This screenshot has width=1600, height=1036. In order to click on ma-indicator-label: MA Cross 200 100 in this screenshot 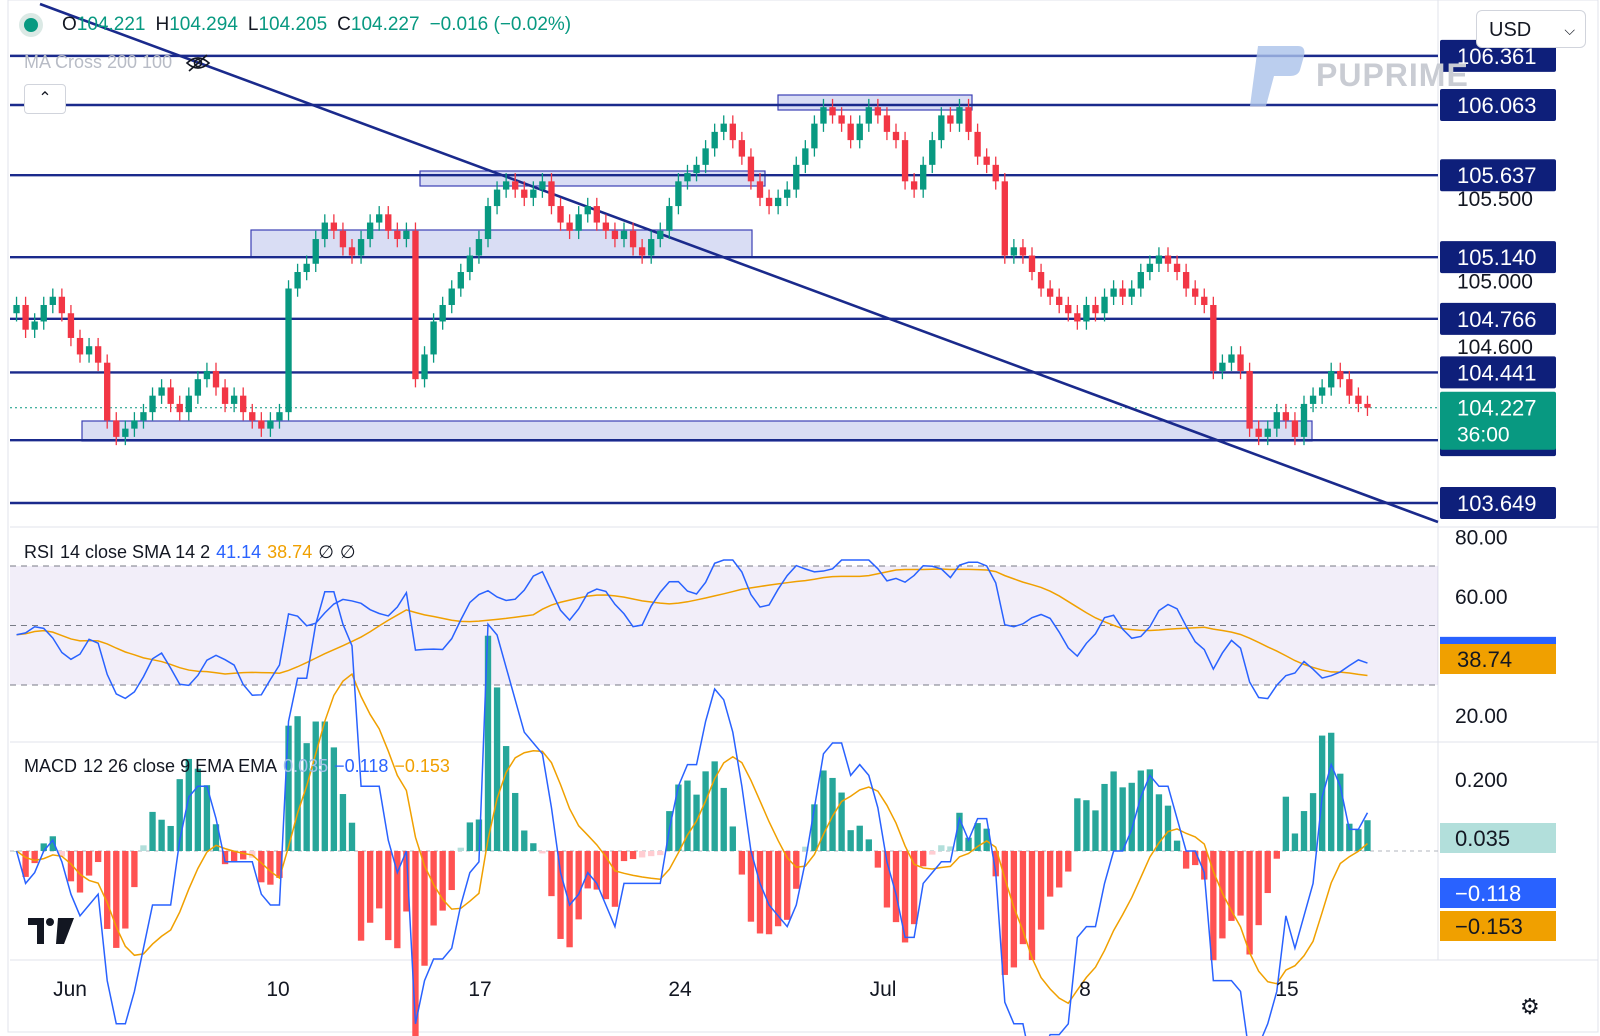, I will do `click(117, 62)`.